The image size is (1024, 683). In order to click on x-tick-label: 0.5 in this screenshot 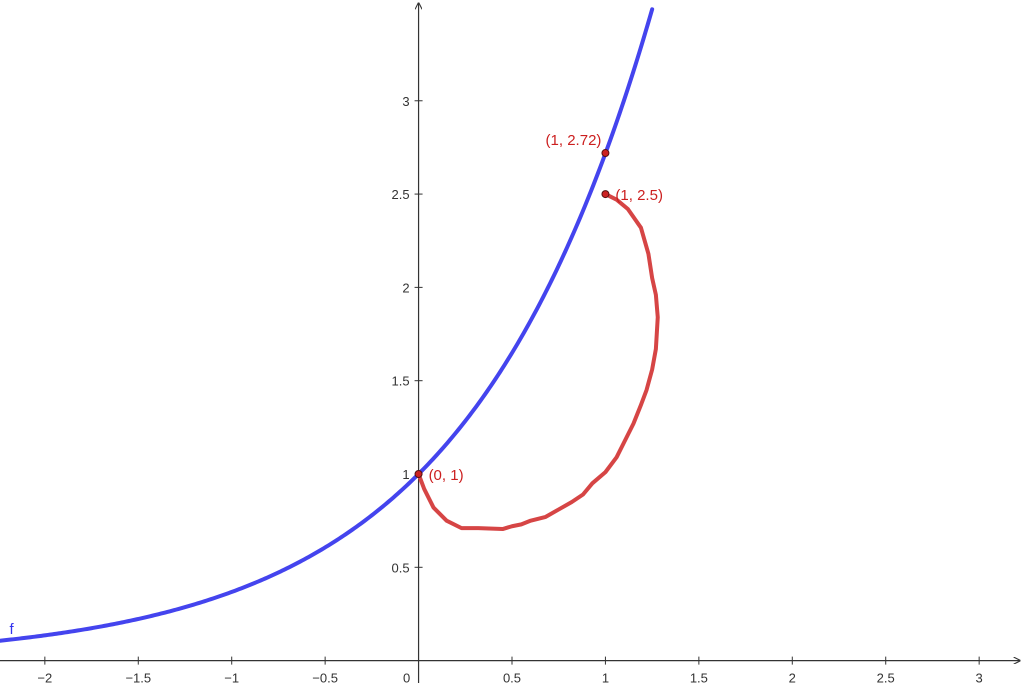, I will do `click(512, 677)`.